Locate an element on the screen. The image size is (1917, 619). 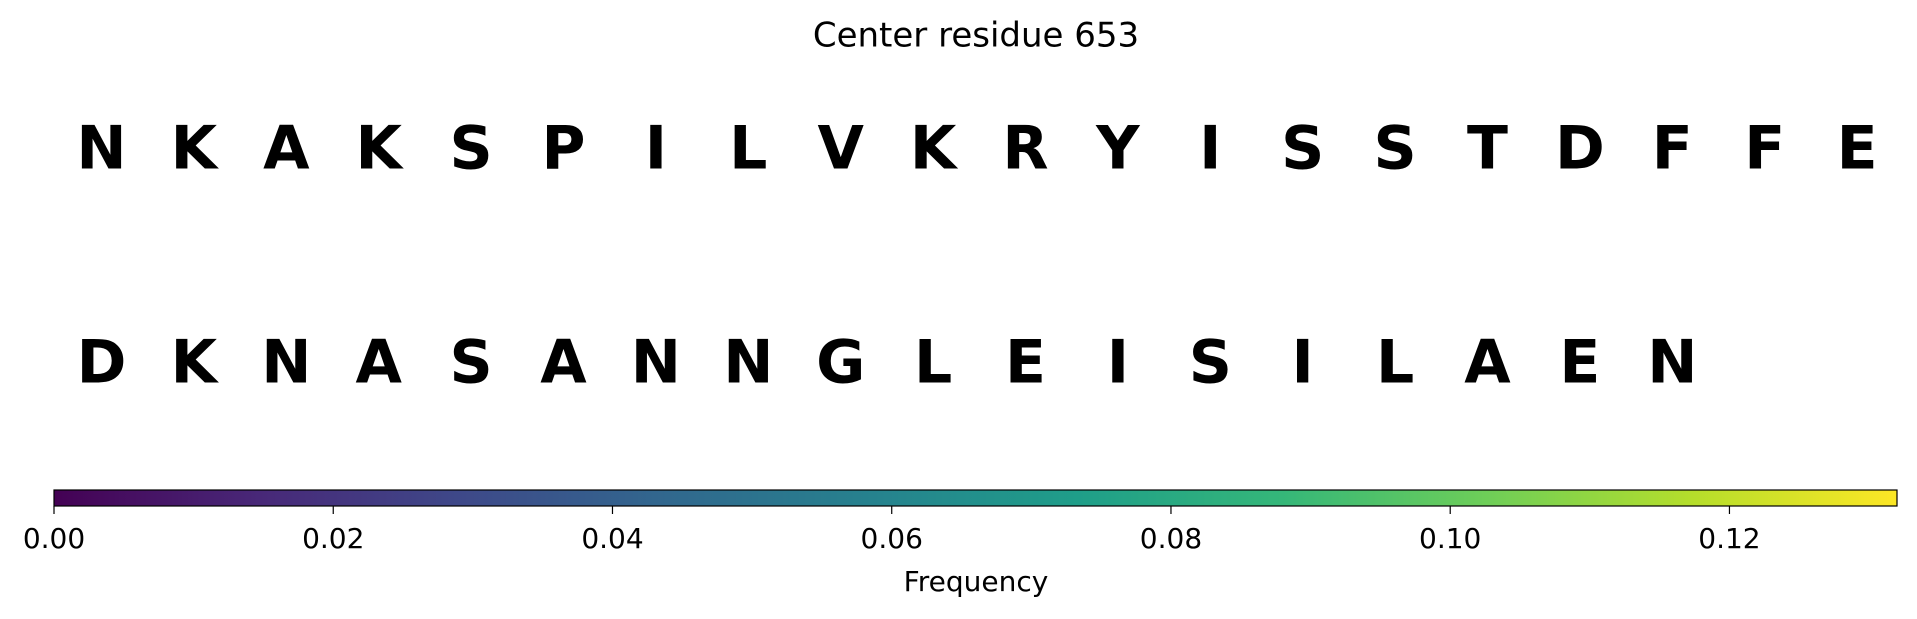
residue: P is located at coordinates (564, 149).